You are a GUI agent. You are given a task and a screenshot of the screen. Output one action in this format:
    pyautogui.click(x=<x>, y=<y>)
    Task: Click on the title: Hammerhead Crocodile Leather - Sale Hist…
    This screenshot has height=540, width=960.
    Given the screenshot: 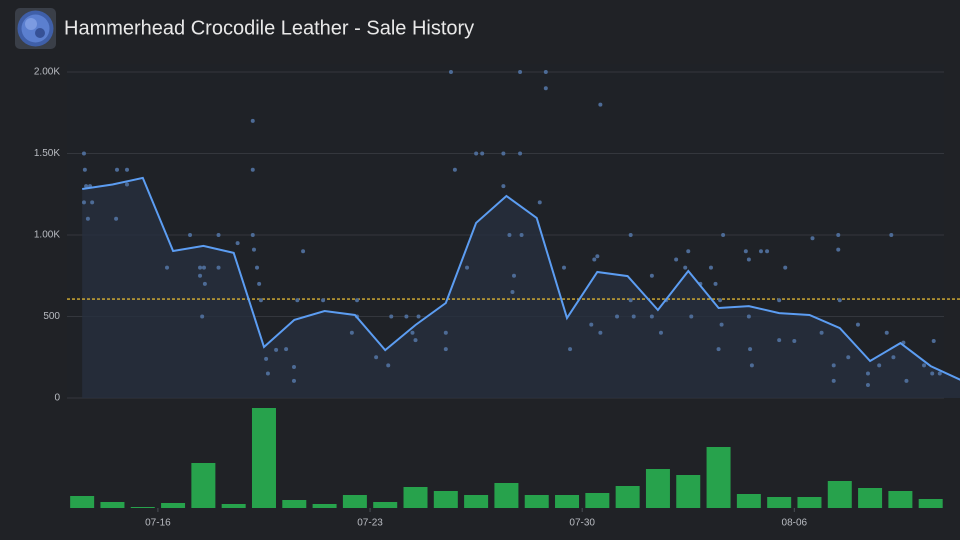 What is the action you would take?
    pyautogui.click(x=269, y=28)
    